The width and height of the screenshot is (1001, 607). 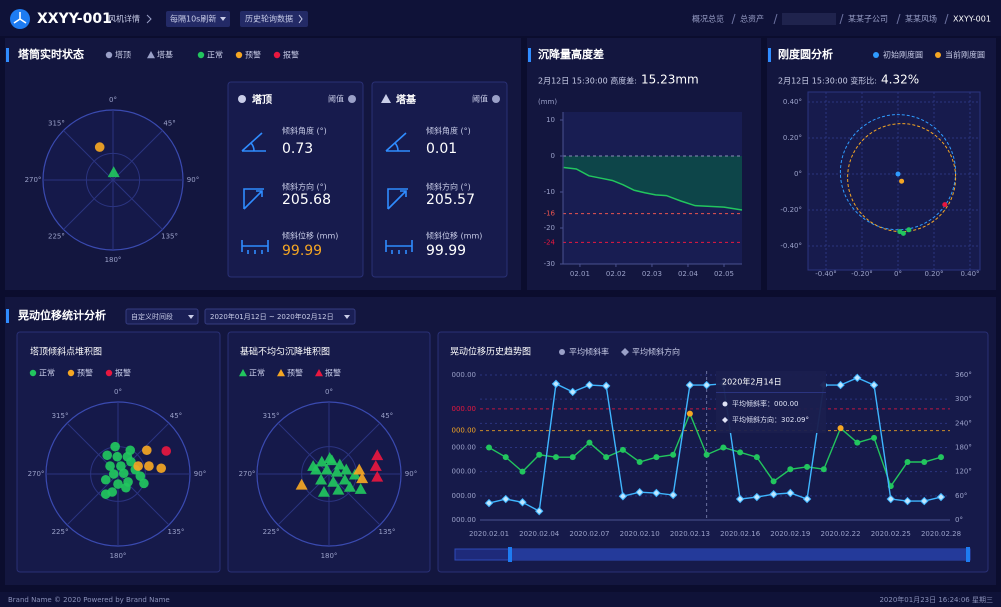 I want to click on breadcrumb: XXYY-001, so click(x=972, y=19).